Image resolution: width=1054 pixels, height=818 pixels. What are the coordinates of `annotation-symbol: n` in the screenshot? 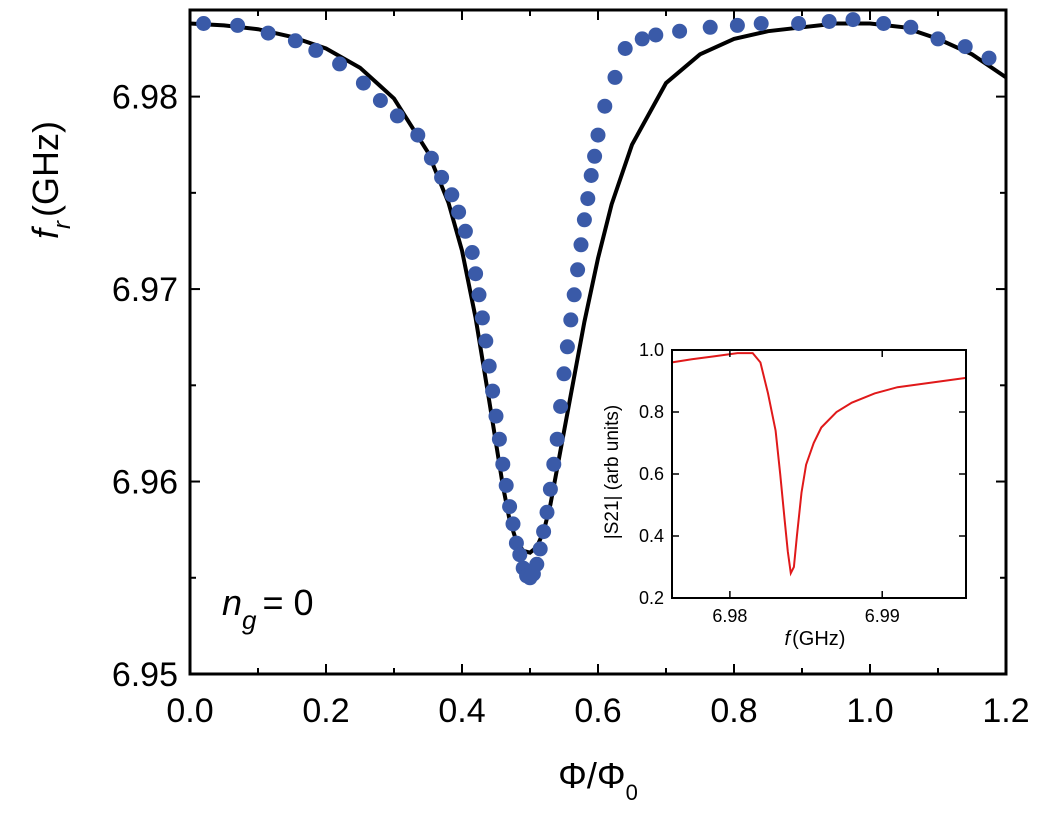 It's located at (232, 602).